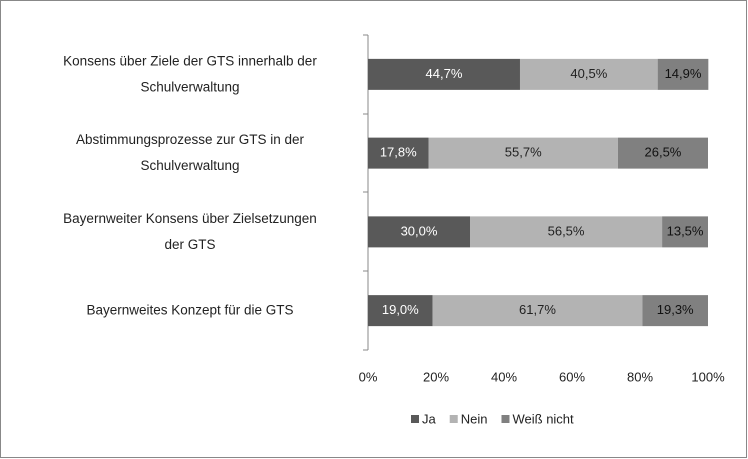 This screenshot has height=459, width=748. I want to click on value-label: 14,9%, so click(683, 73).